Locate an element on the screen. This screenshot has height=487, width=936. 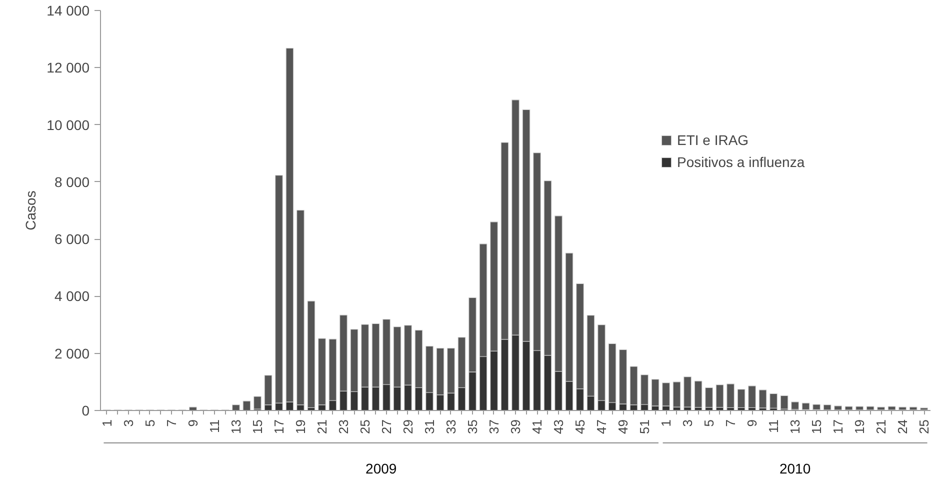
x-tick-label: 43 is located at coordinates (558, 426).